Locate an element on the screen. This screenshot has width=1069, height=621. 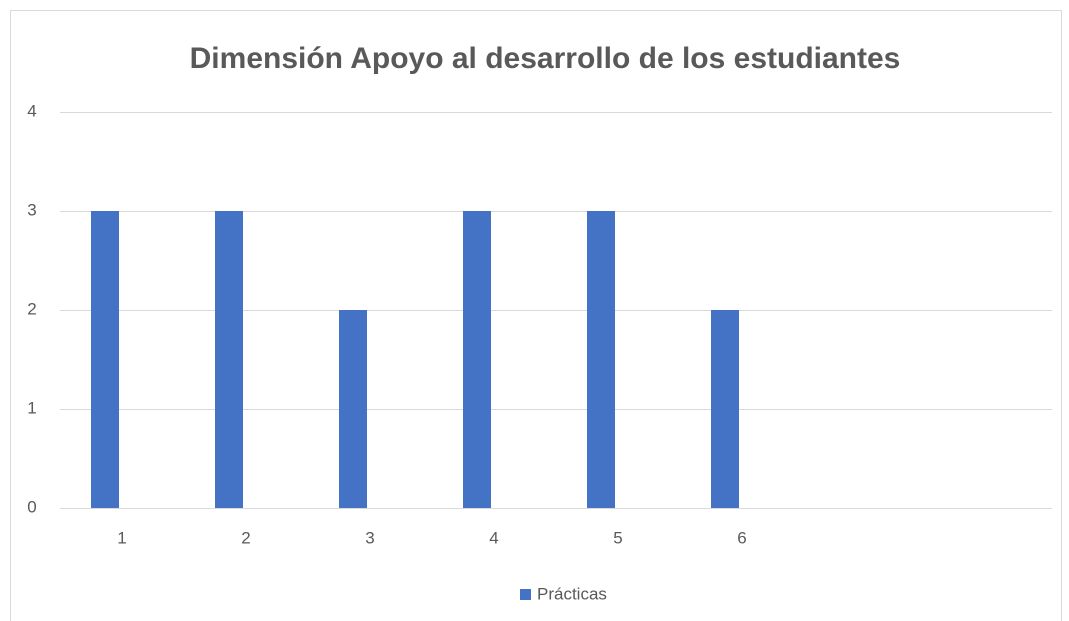
x-tick-label: 2 is located at coordinates (245, 537).